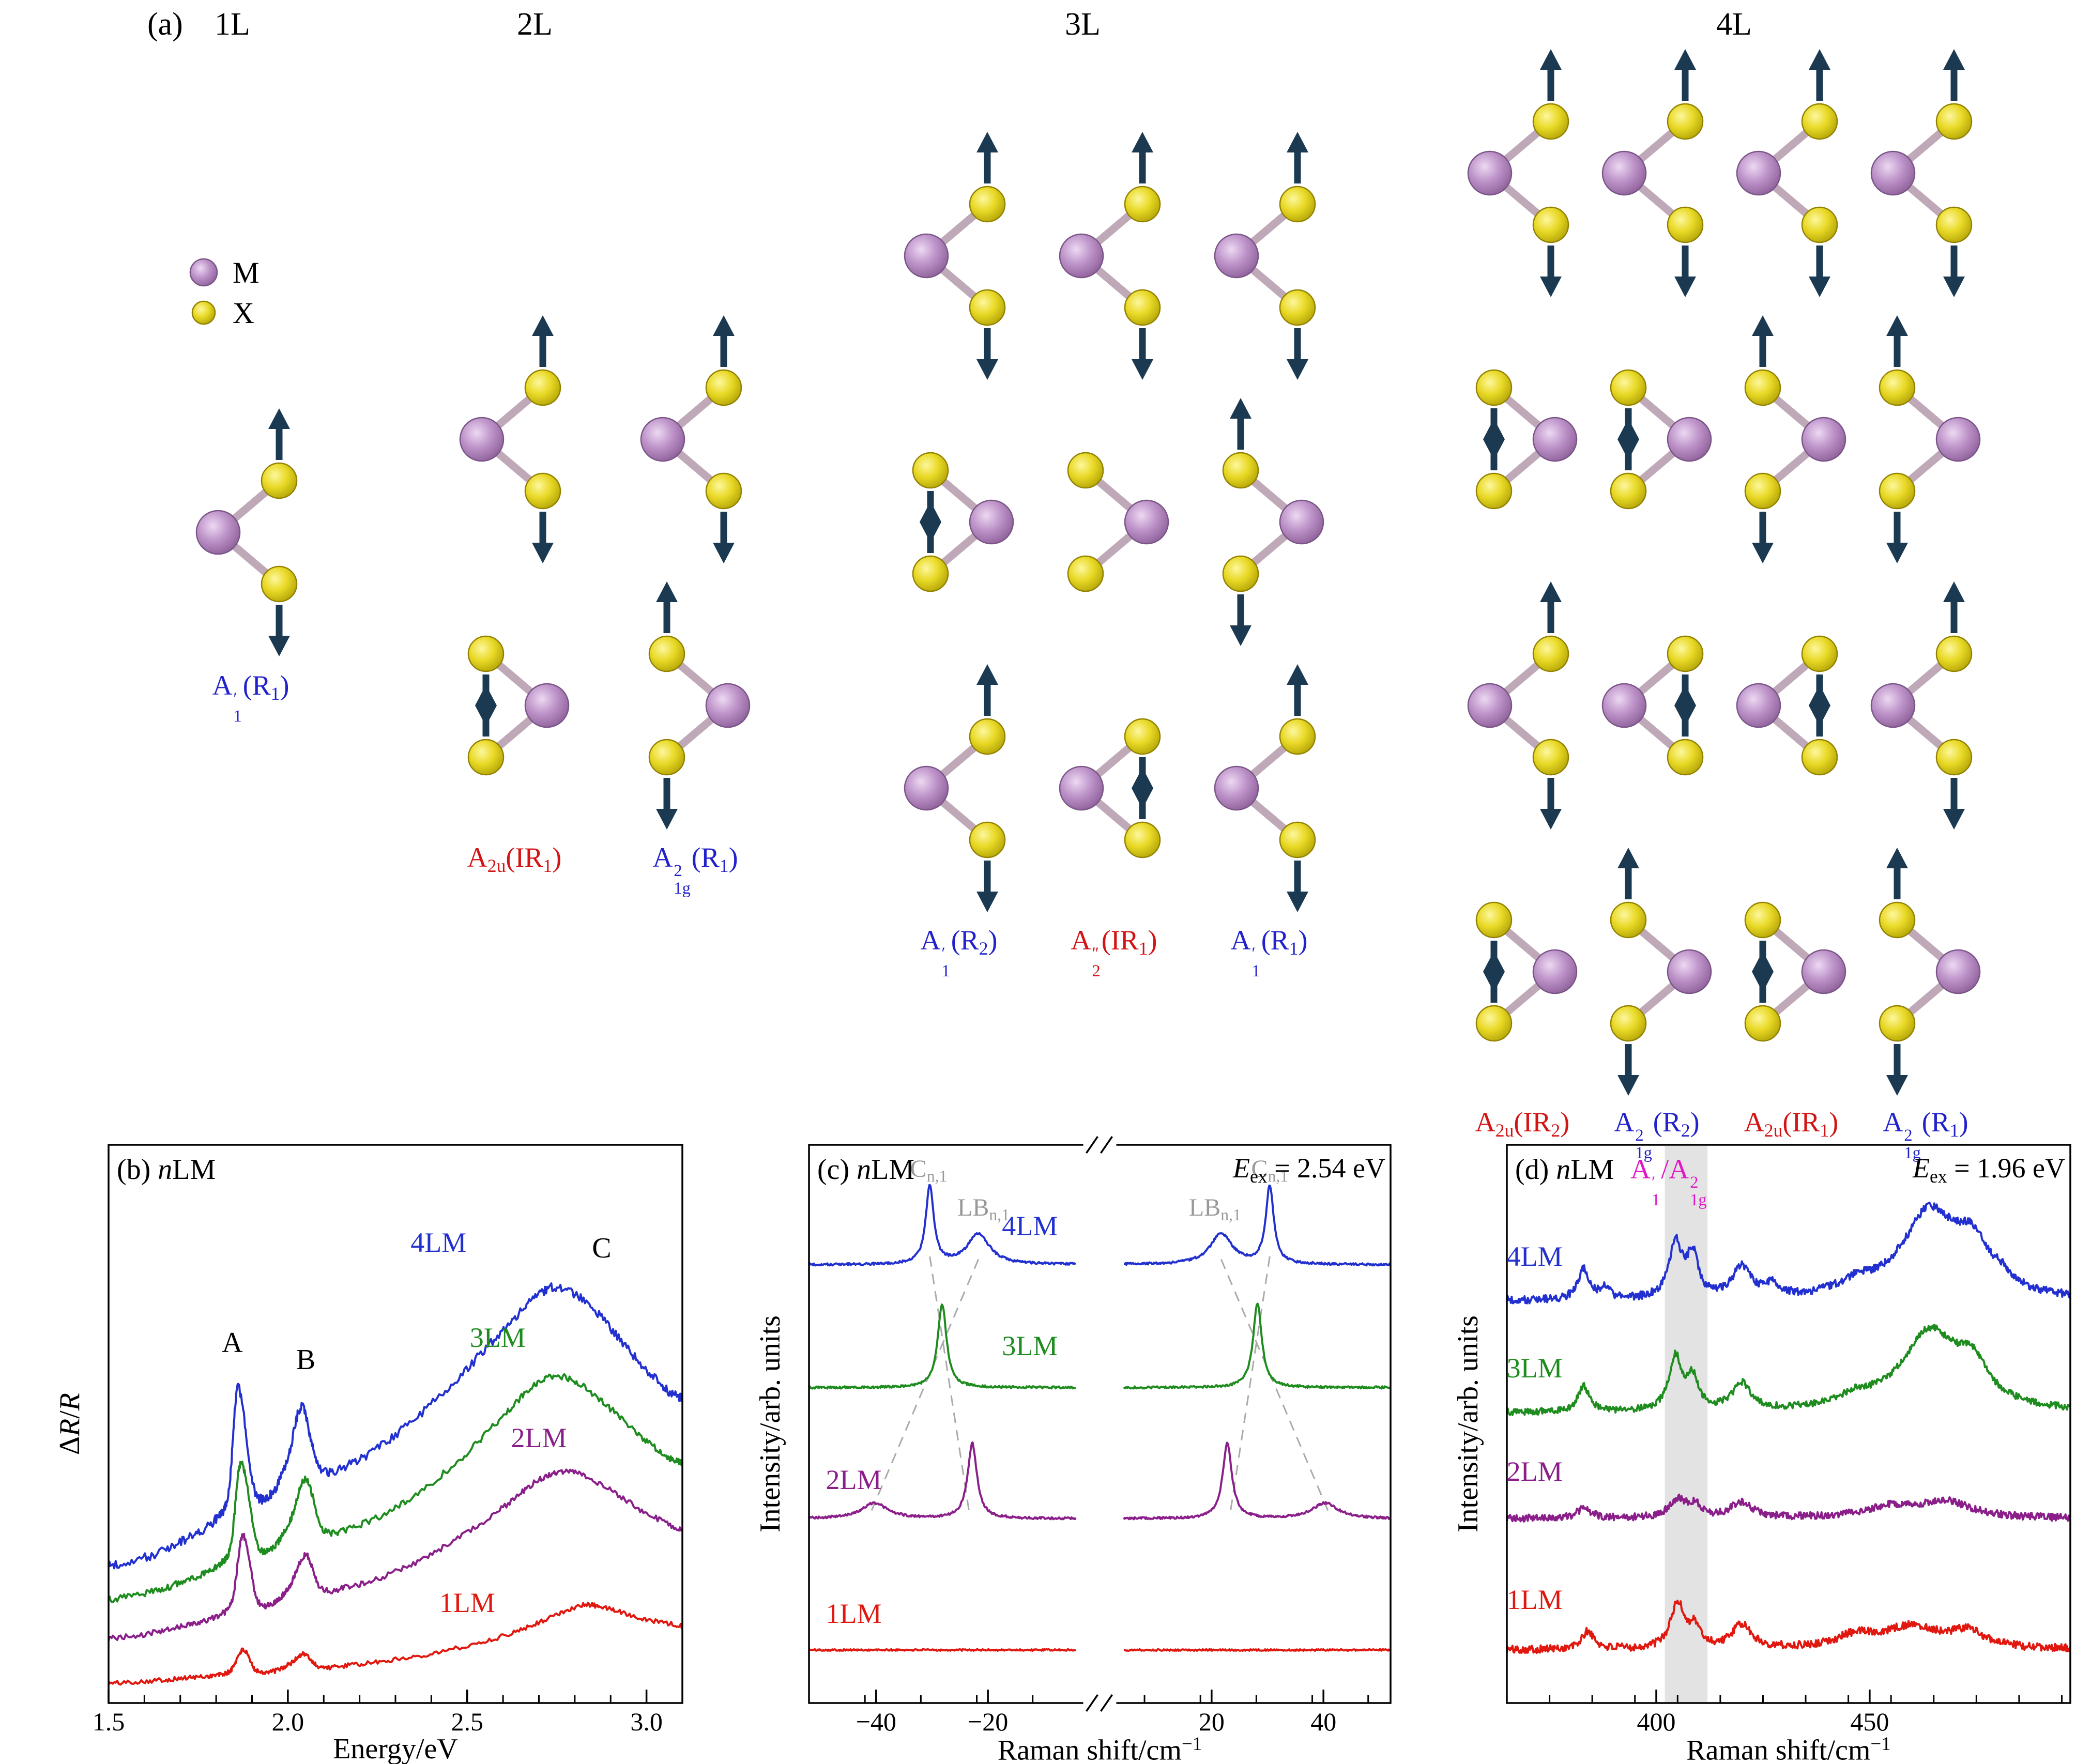 This screenshot has height=1764, width=2076. I want to click on column-header-4l: 4L, so click(1734, 24).